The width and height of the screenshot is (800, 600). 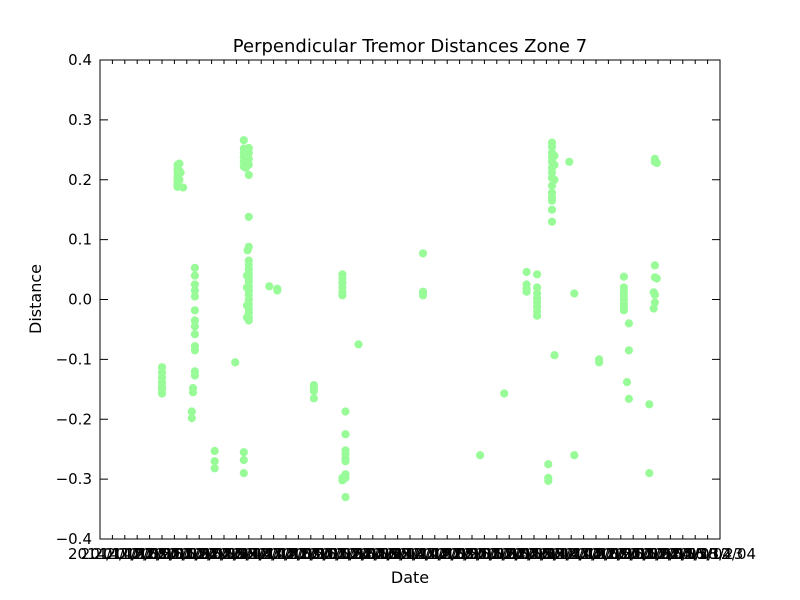 What do you see at coordinates (74, 539) in the screenshot?
I see `y-tick-label: −0.4` at bounding box center [74, 539].